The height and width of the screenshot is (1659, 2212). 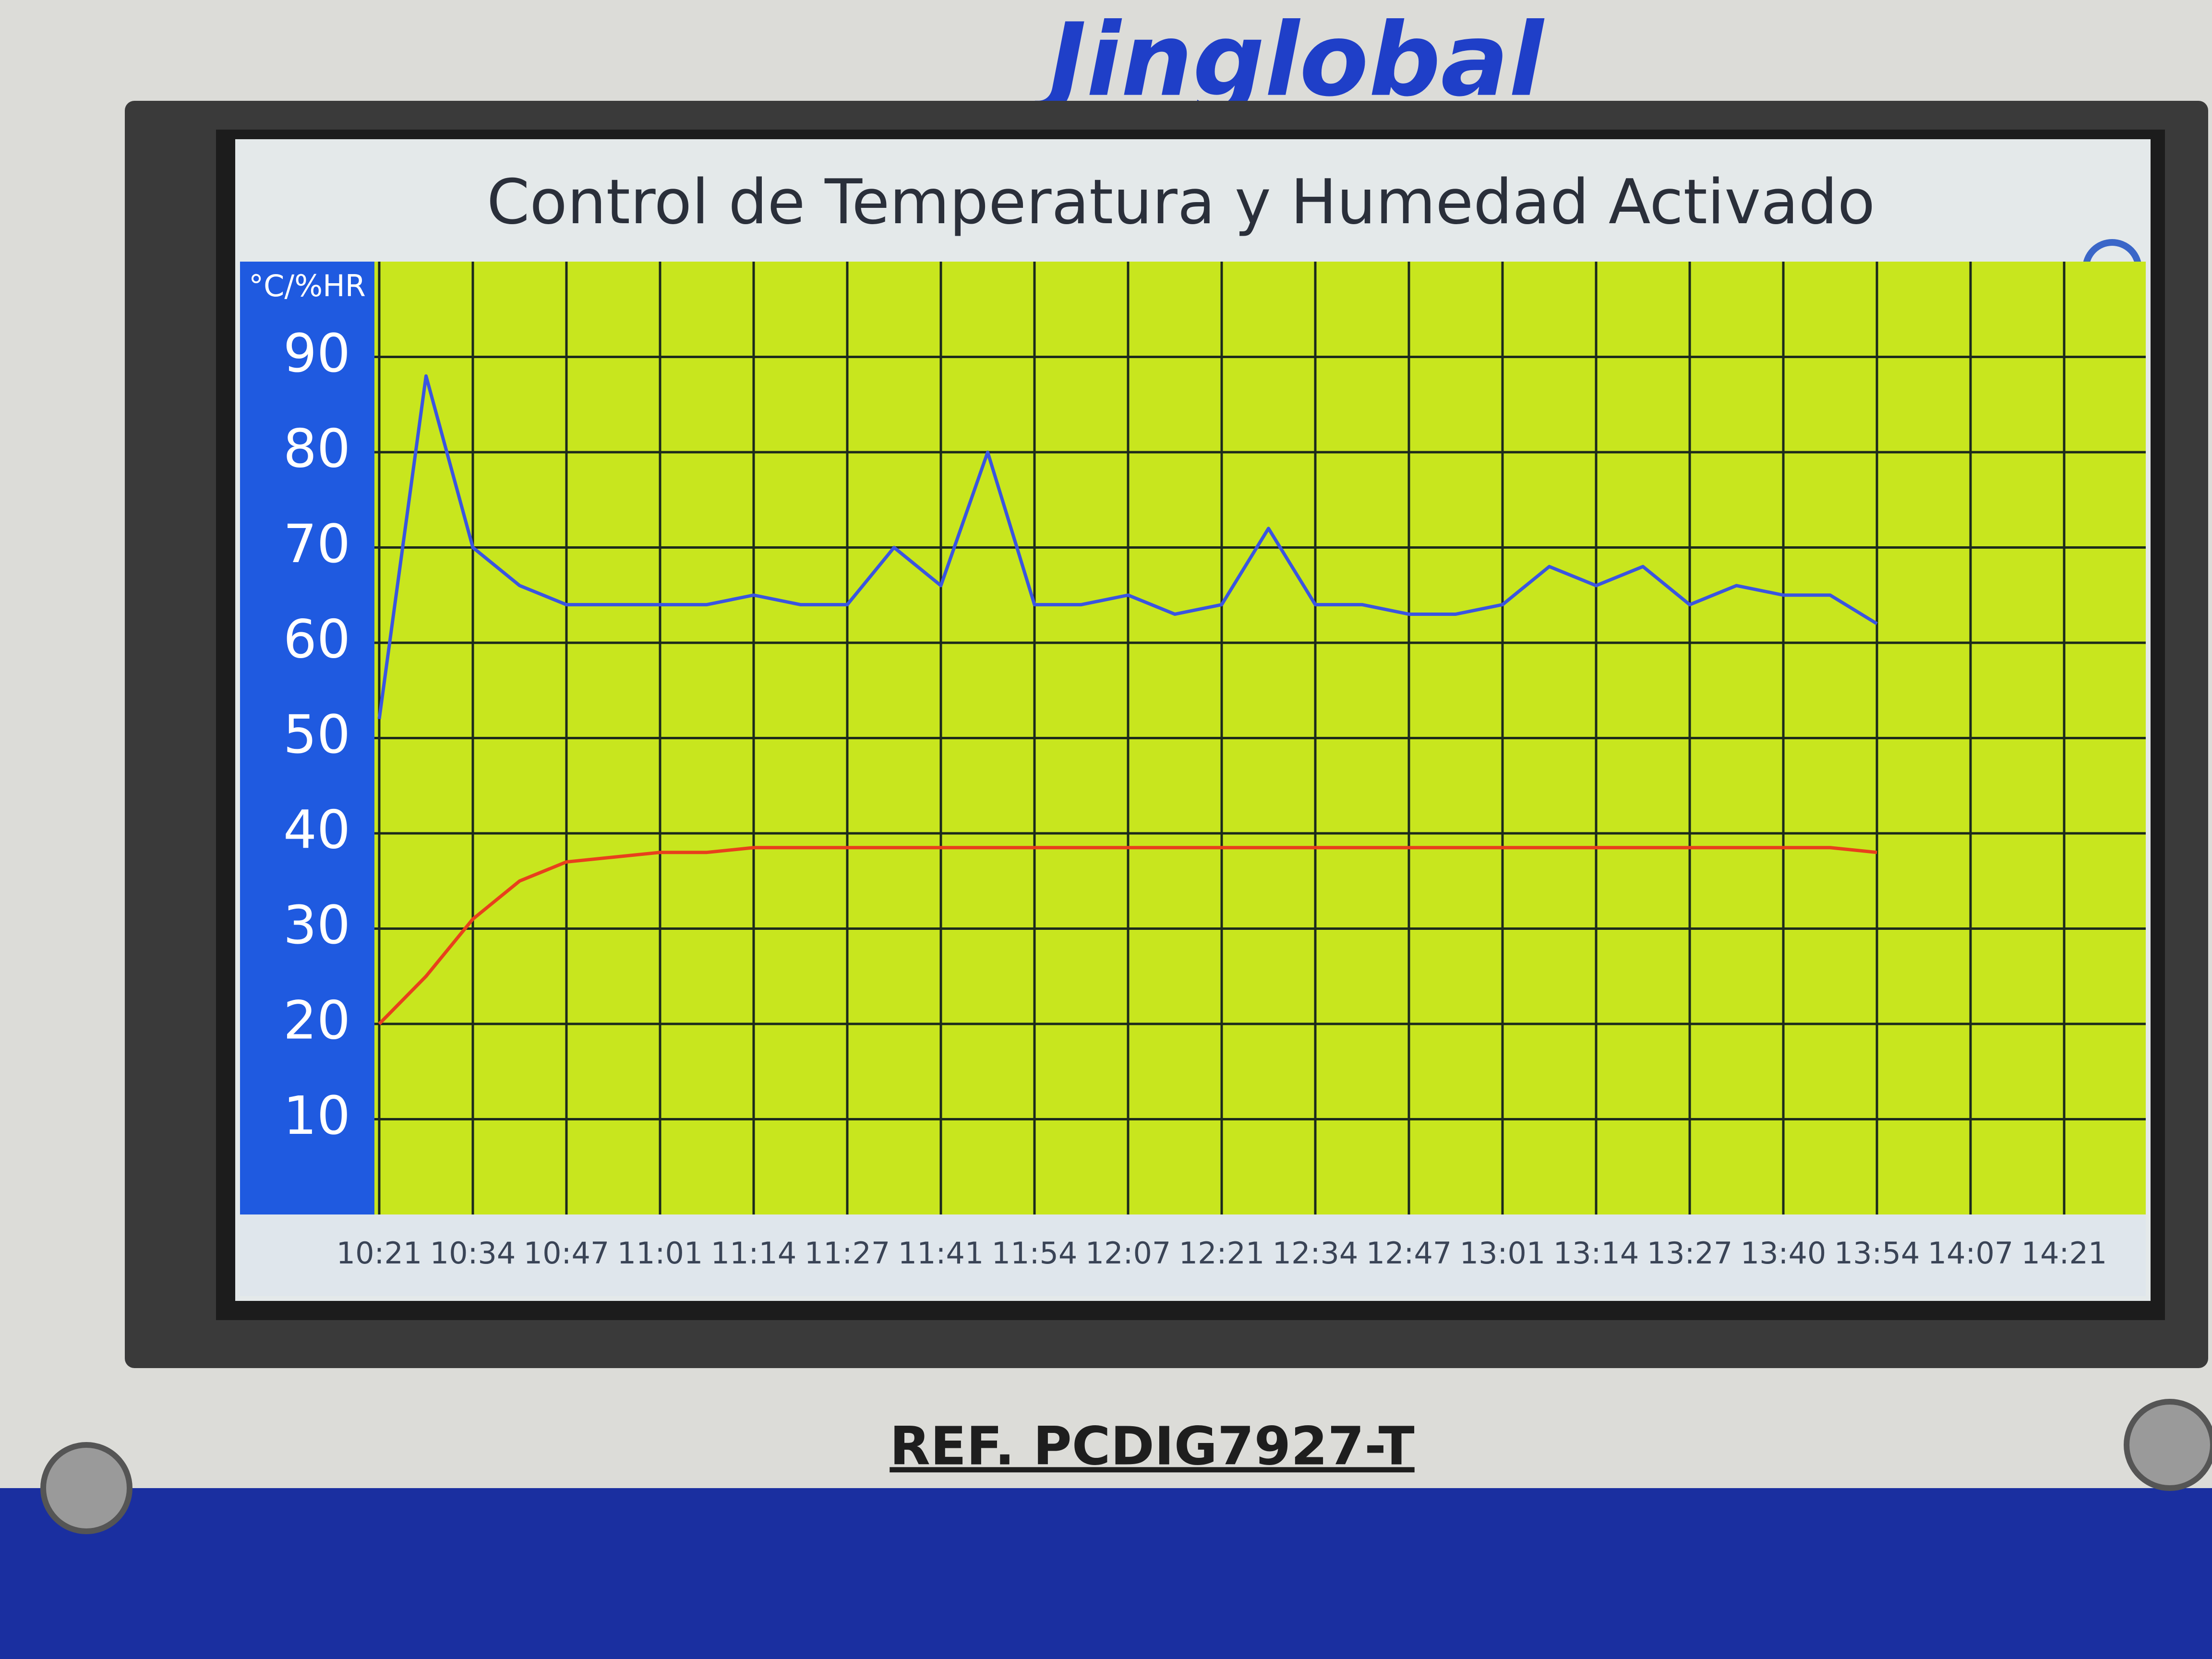 I want to click on x-tick-label: 14:21, so click(x=2064, y=1253).